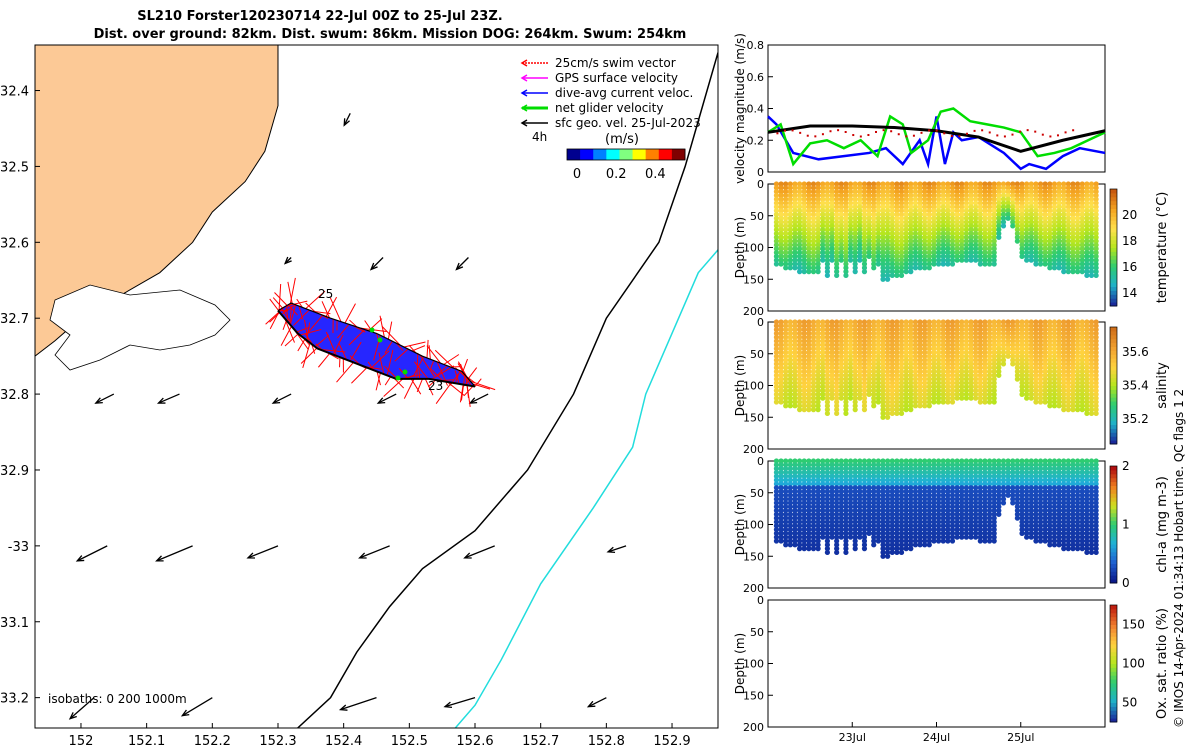 The height and width of the screenshot is (750, 1200). What do you see at coordinates (1020, 737) in the screenshot?
I see `section-x-tick-2: 25Jul` at bounding box center [1020, 737].